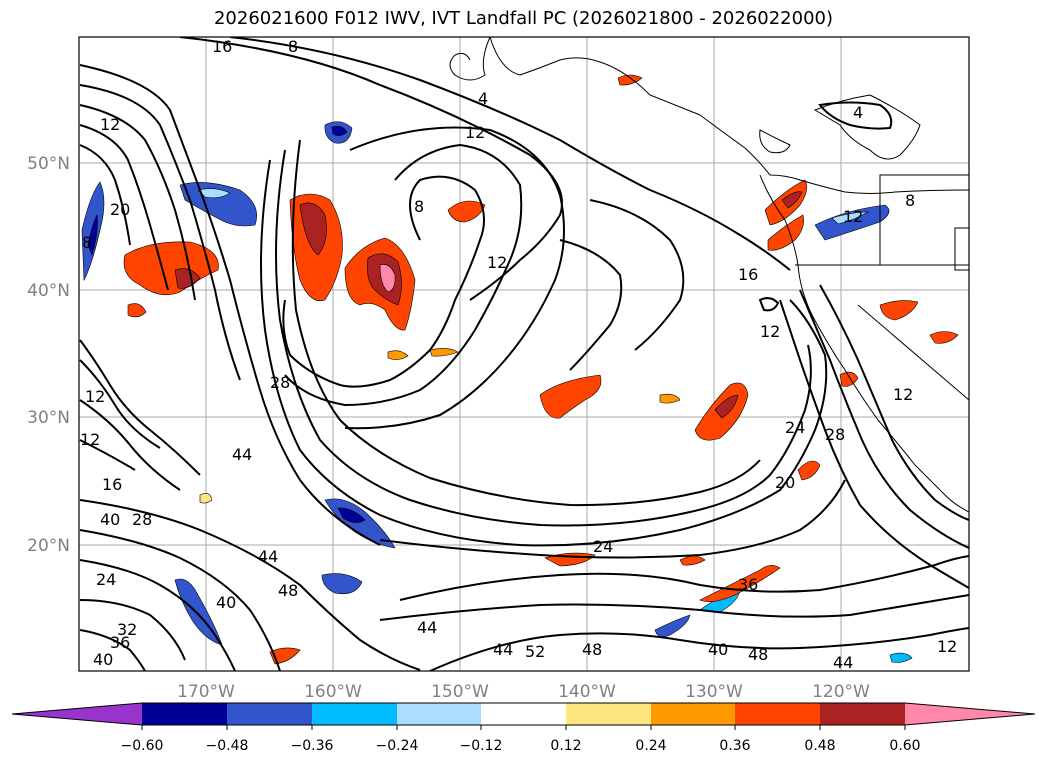  What do you see at coordinates (523, 692) in the screenshot?
I see `longitude-labels: 170°W 160°W 150°W 140°W 130°W 120°W` at bounding box center [523, 692].